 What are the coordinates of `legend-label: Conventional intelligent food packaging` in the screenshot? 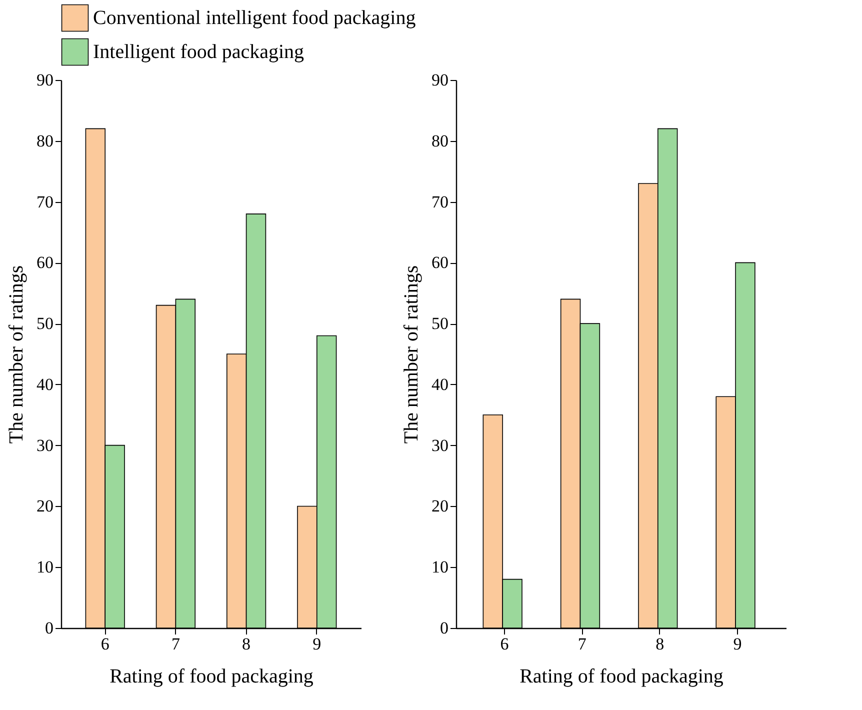 It's located at (254, 18).